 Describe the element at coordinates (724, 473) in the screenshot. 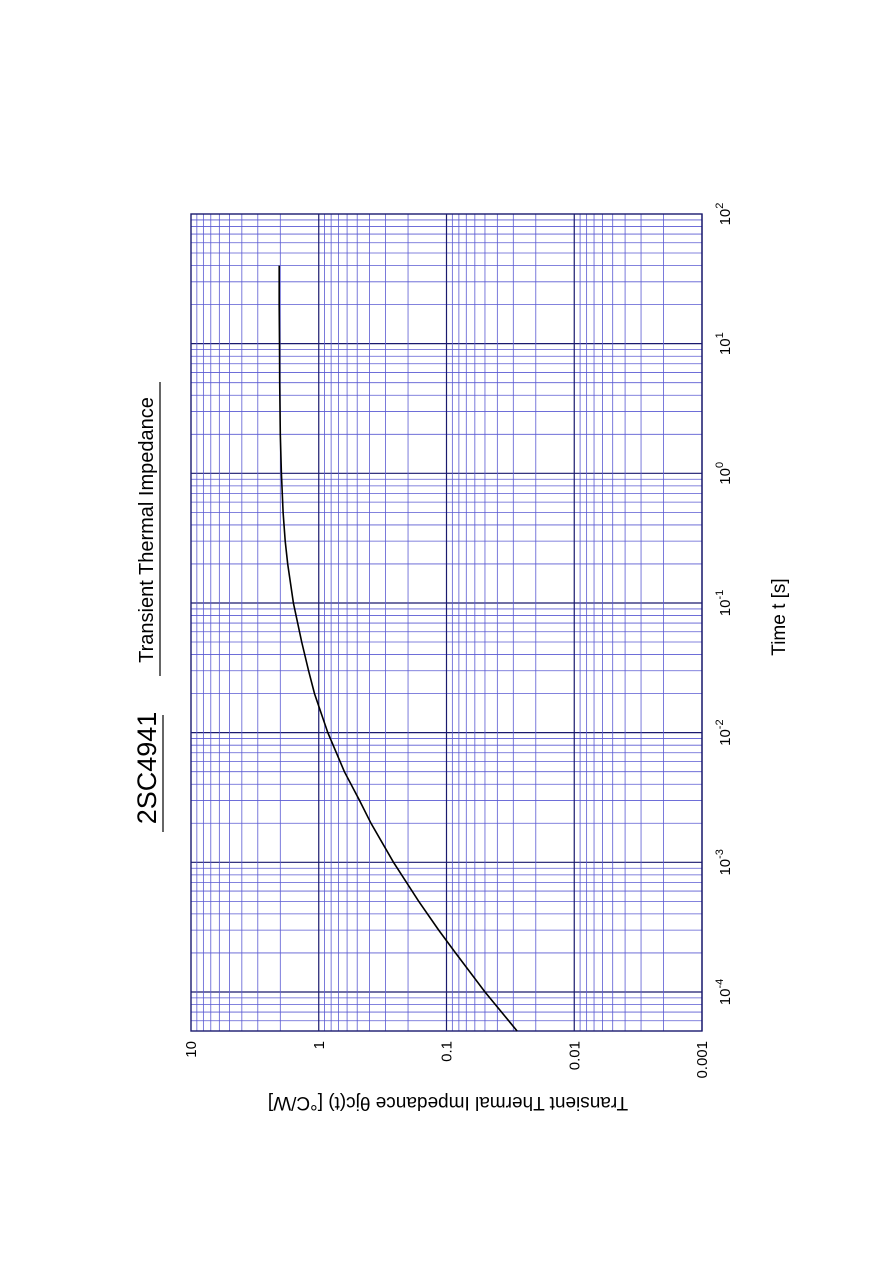

I see `x-tick-label: 100` at that location.